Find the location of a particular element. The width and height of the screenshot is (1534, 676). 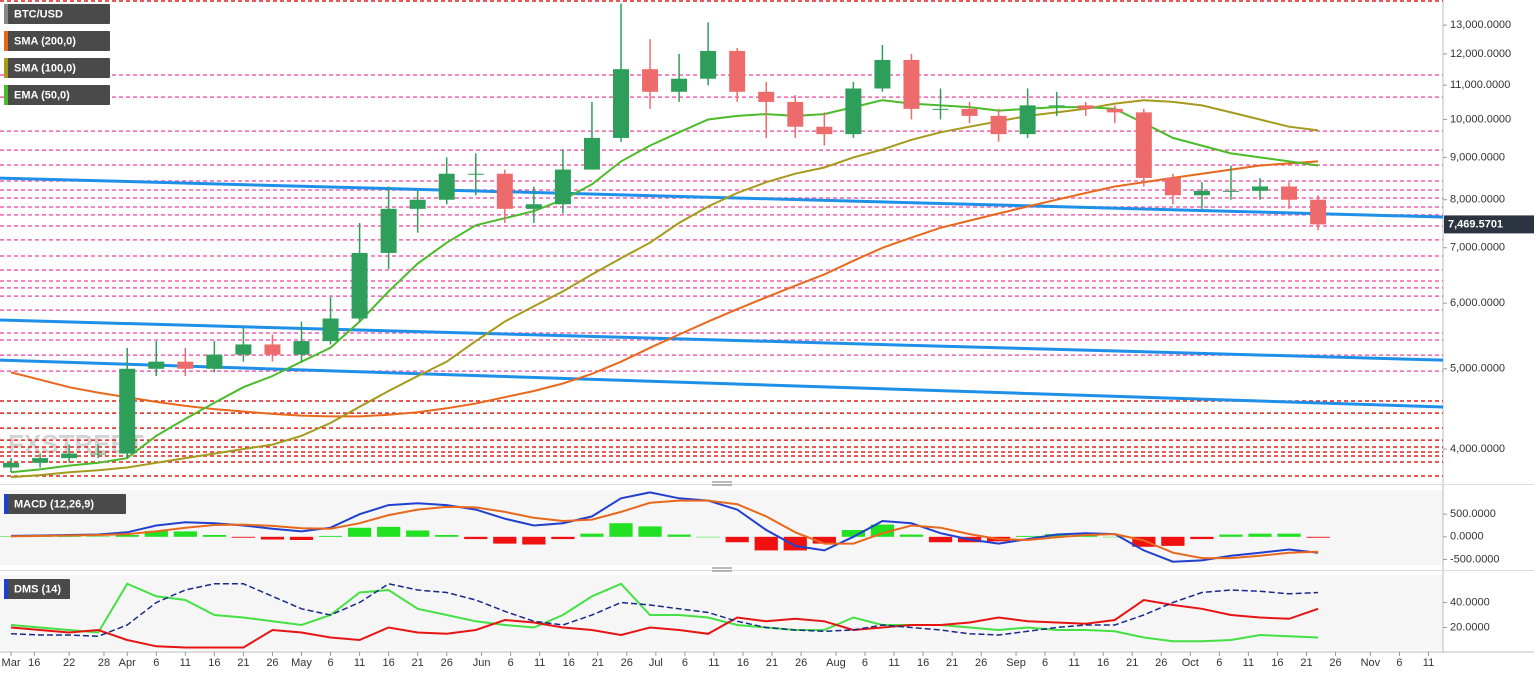

macd-panel-bg is located at coordinates (721, 527).